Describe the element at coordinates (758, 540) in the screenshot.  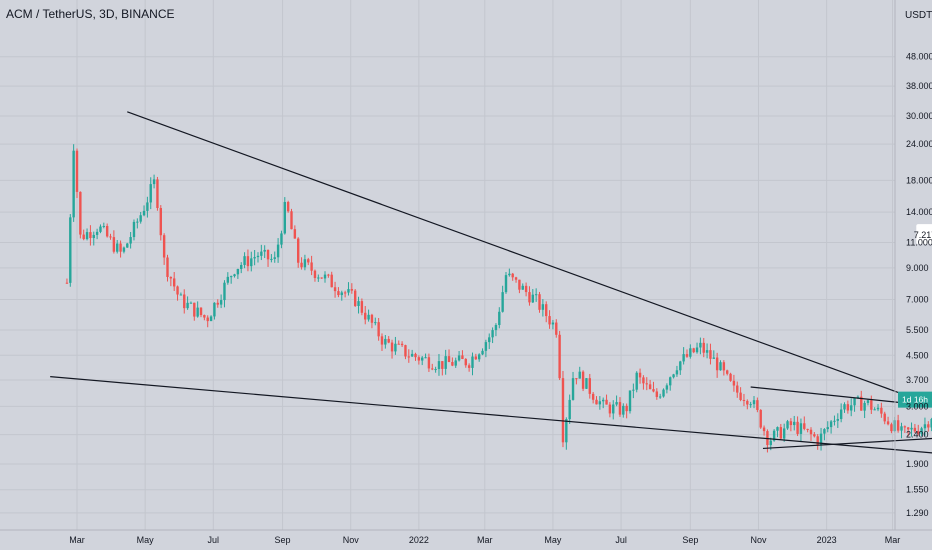
I see `x-tick-label: Nov` at that location.